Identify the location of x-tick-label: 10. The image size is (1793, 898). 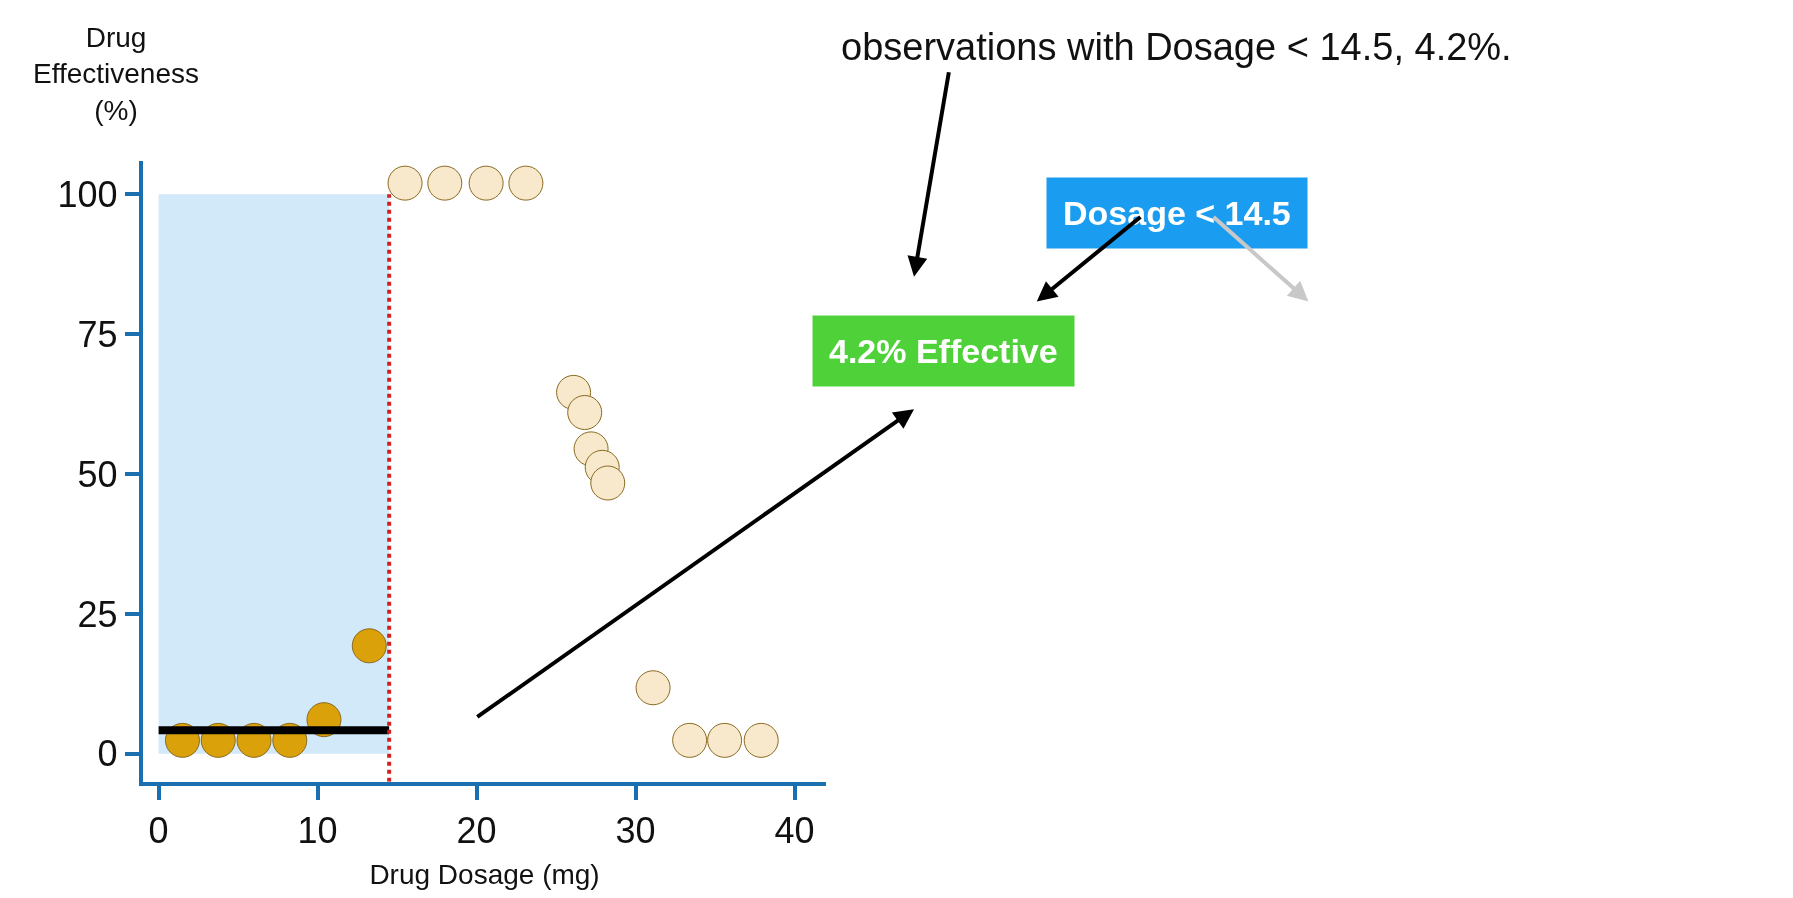
(317, 830).